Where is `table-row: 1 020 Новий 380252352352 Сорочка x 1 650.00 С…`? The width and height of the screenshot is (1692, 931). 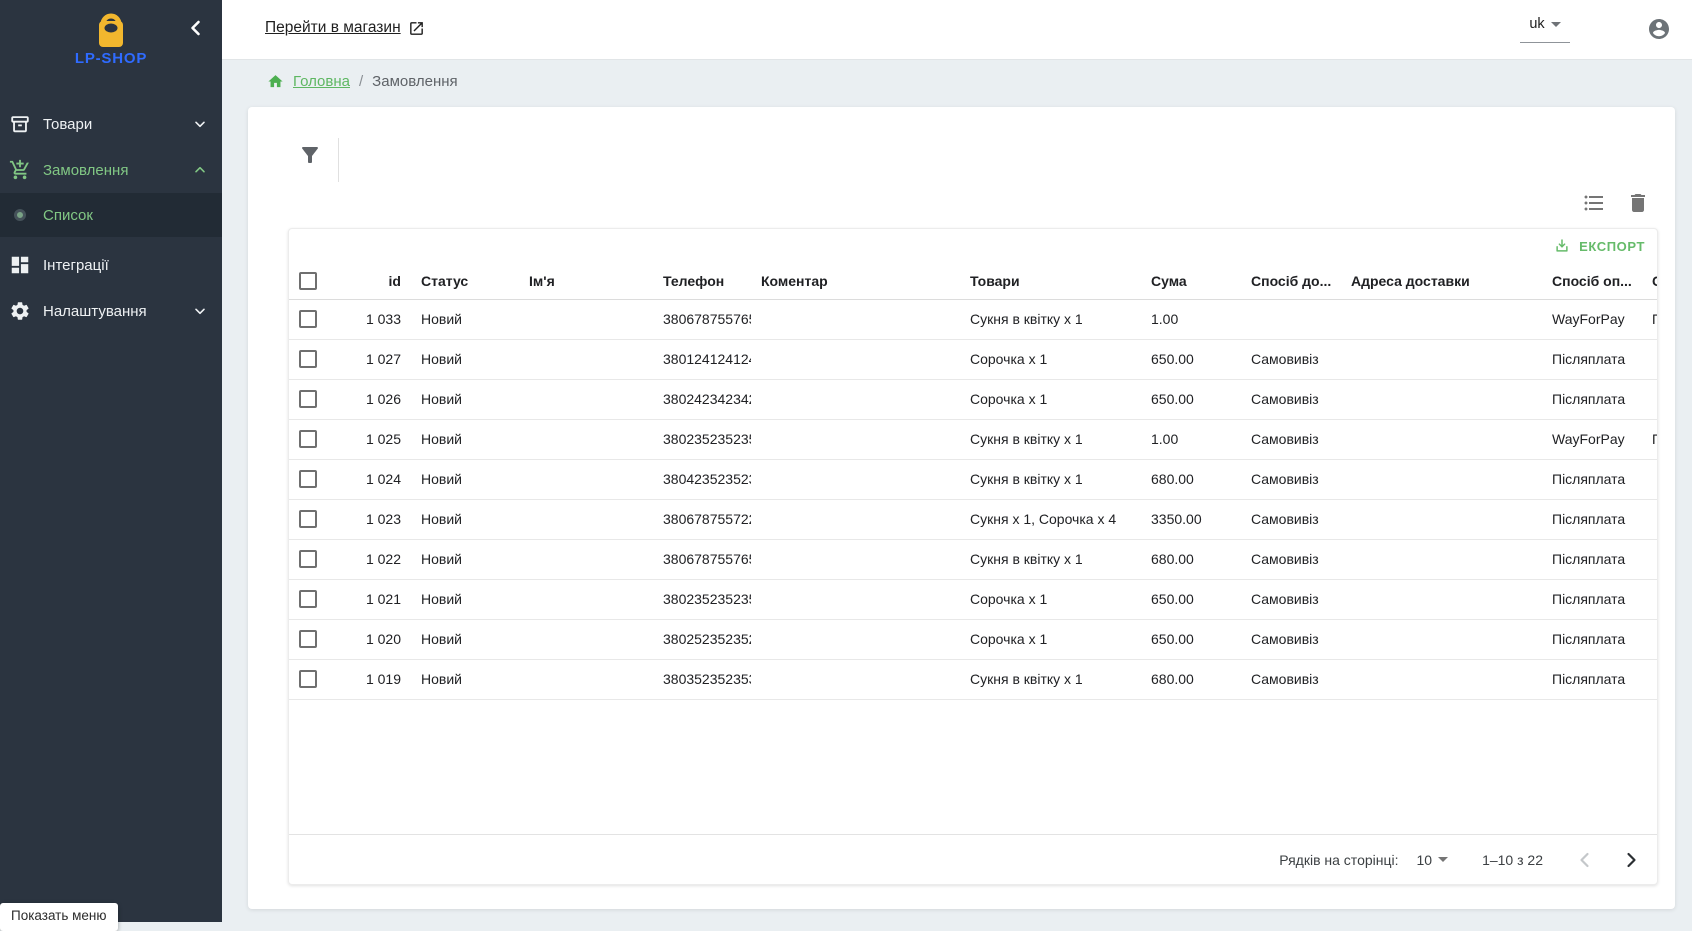
table-row: 1 020 Новий 380252352352 Сорочка x 1 650.00 С… is located at coordinates (973, 639).